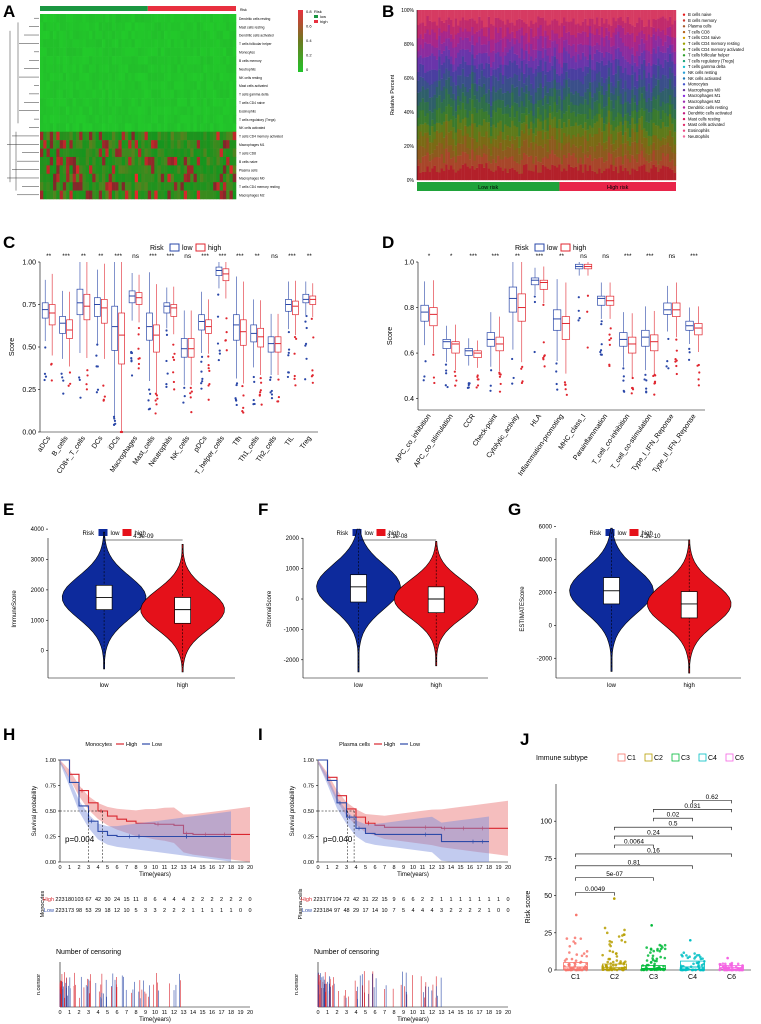  What do you see at coordinates (676, 360) in the screenshot?
I see `high-outlier` at bounding box center [676, 360].